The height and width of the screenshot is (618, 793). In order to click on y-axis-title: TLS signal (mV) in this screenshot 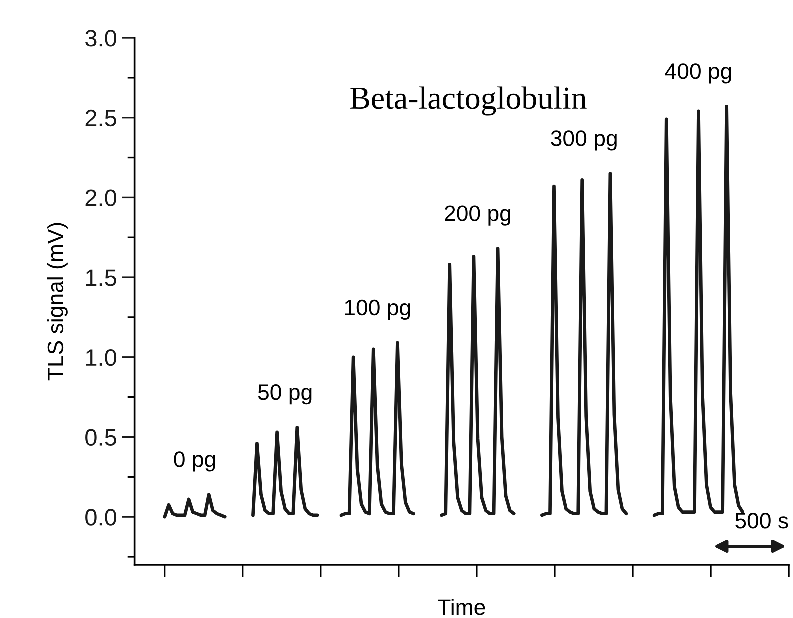, I will do `click(57, 302)`.